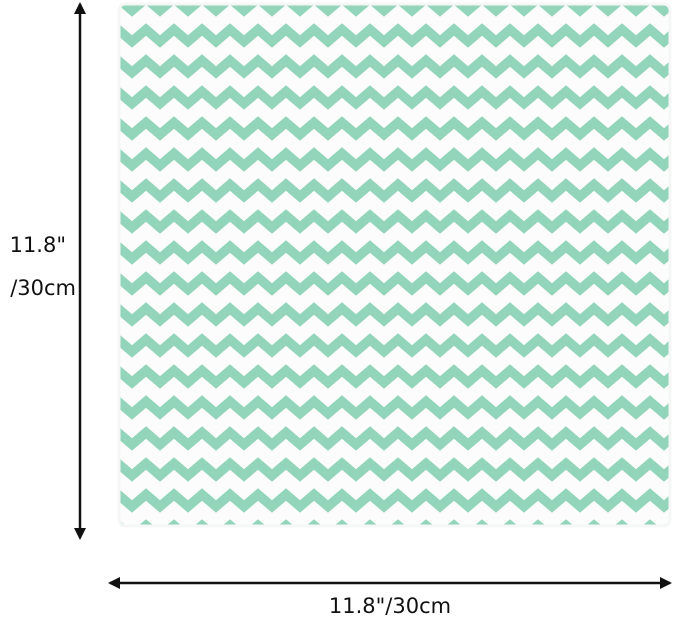 The width and height of the screenshot is (679, 620). What do you see at coordinates (43, 288) in the screenshot?
I see `height-label: /30cm` at bounding box center [43, 288].